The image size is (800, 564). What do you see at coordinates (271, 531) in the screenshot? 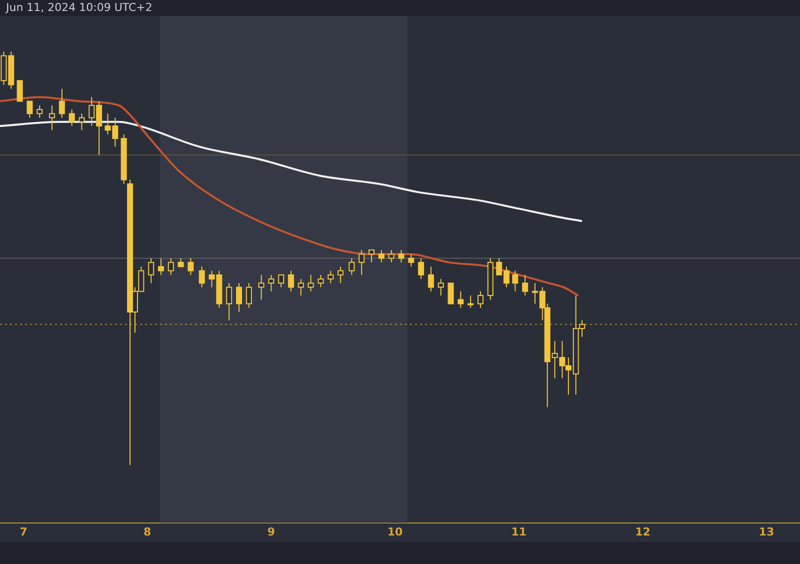
I see `x-tick-label: 9` at bounding box center [271, 531].